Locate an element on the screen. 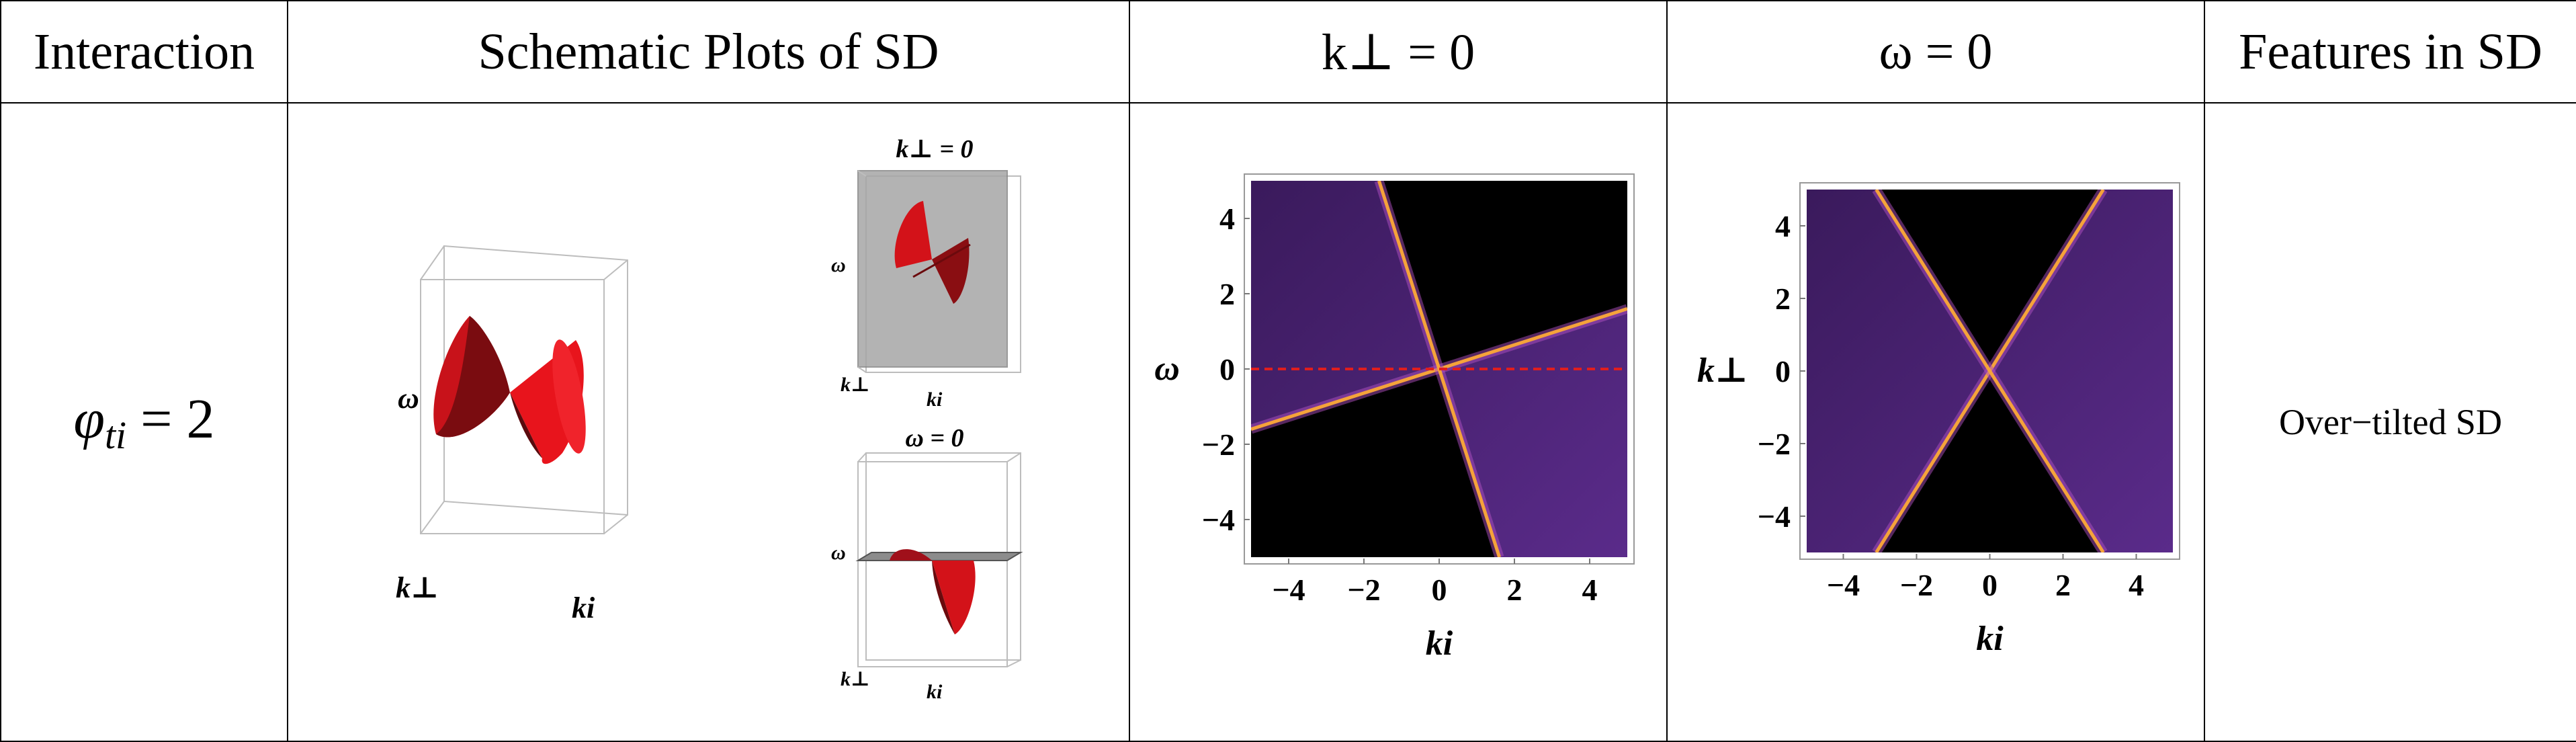  bottom-omega-label: ω is located at coordinates (838, 553).